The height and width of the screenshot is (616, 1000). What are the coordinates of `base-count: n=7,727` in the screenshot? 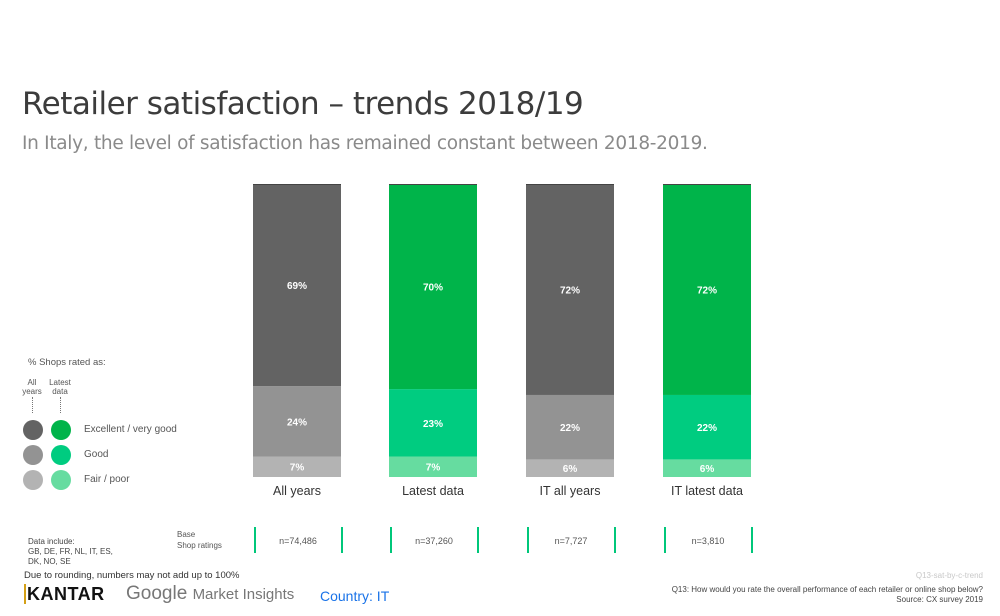 It's located at (571, 541).